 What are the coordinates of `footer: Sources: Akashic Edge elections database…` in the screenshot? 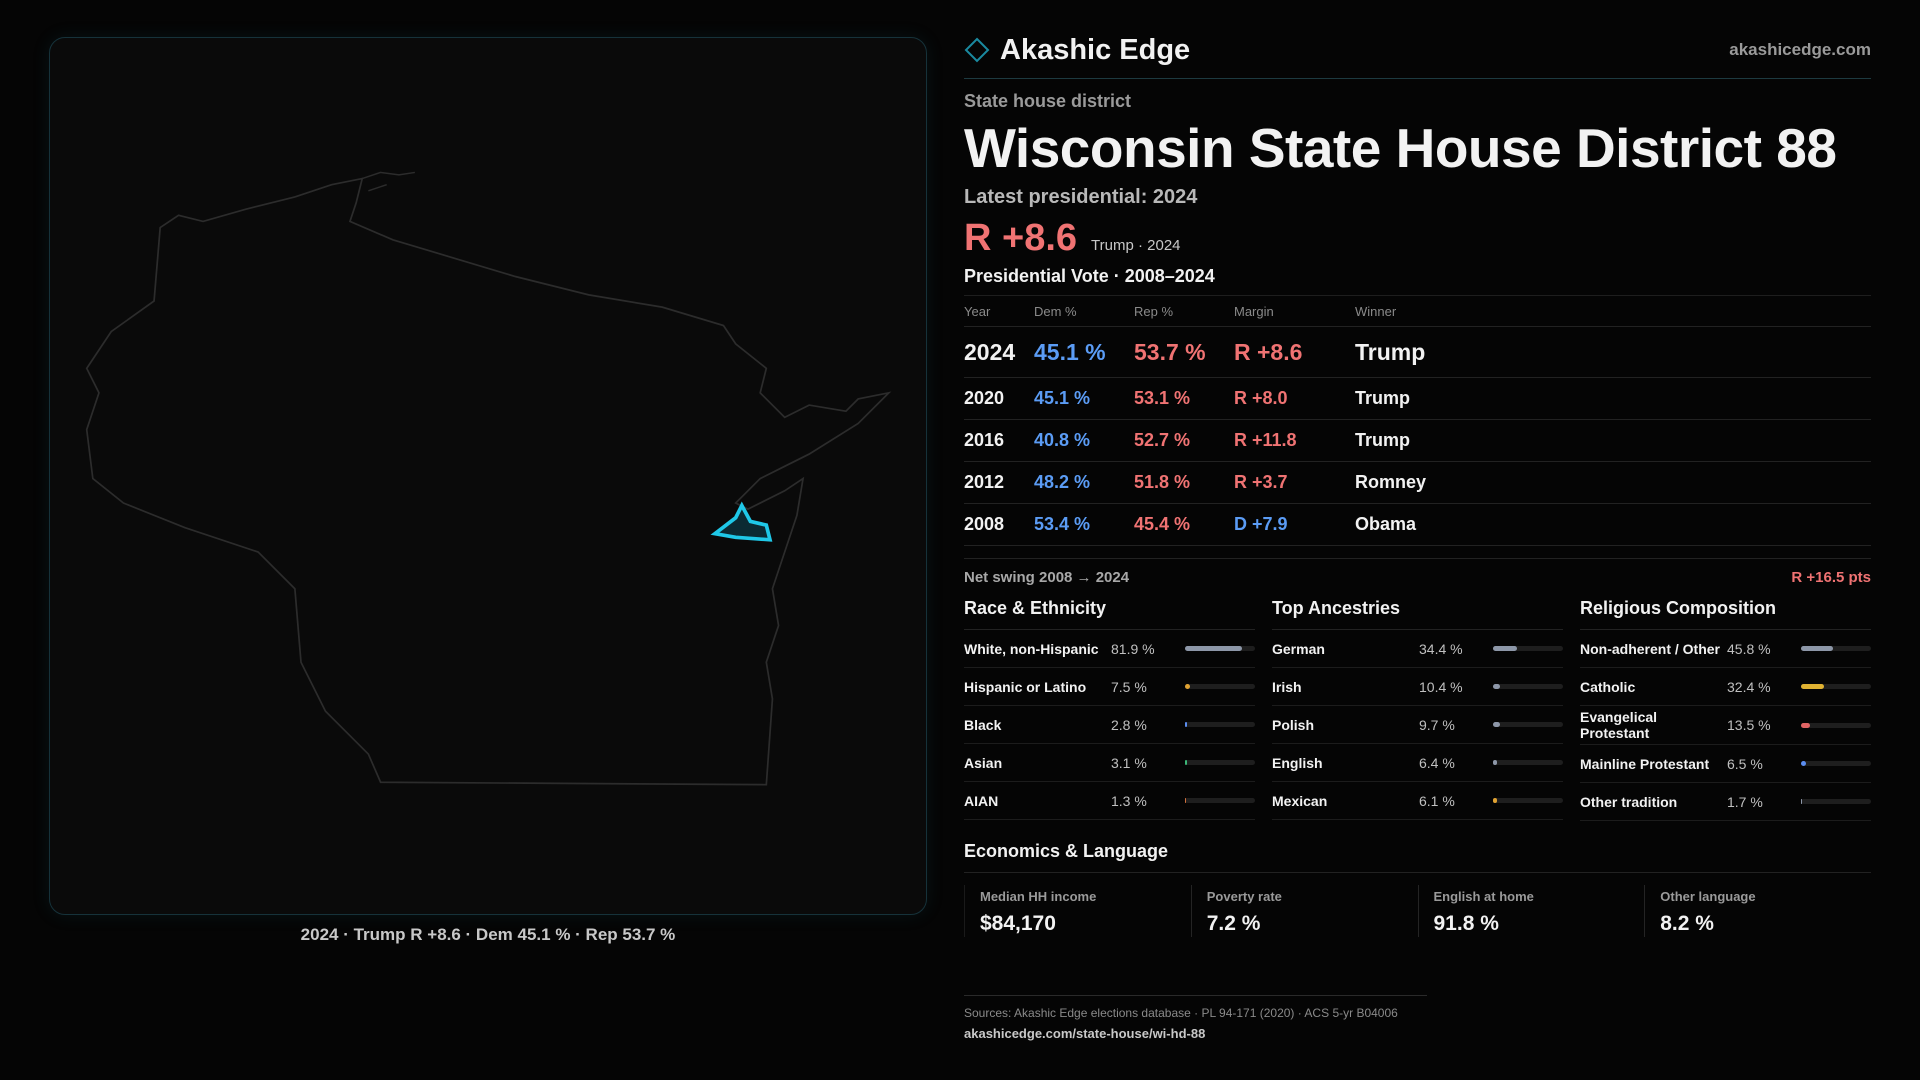 It's located at (1195, 1018).